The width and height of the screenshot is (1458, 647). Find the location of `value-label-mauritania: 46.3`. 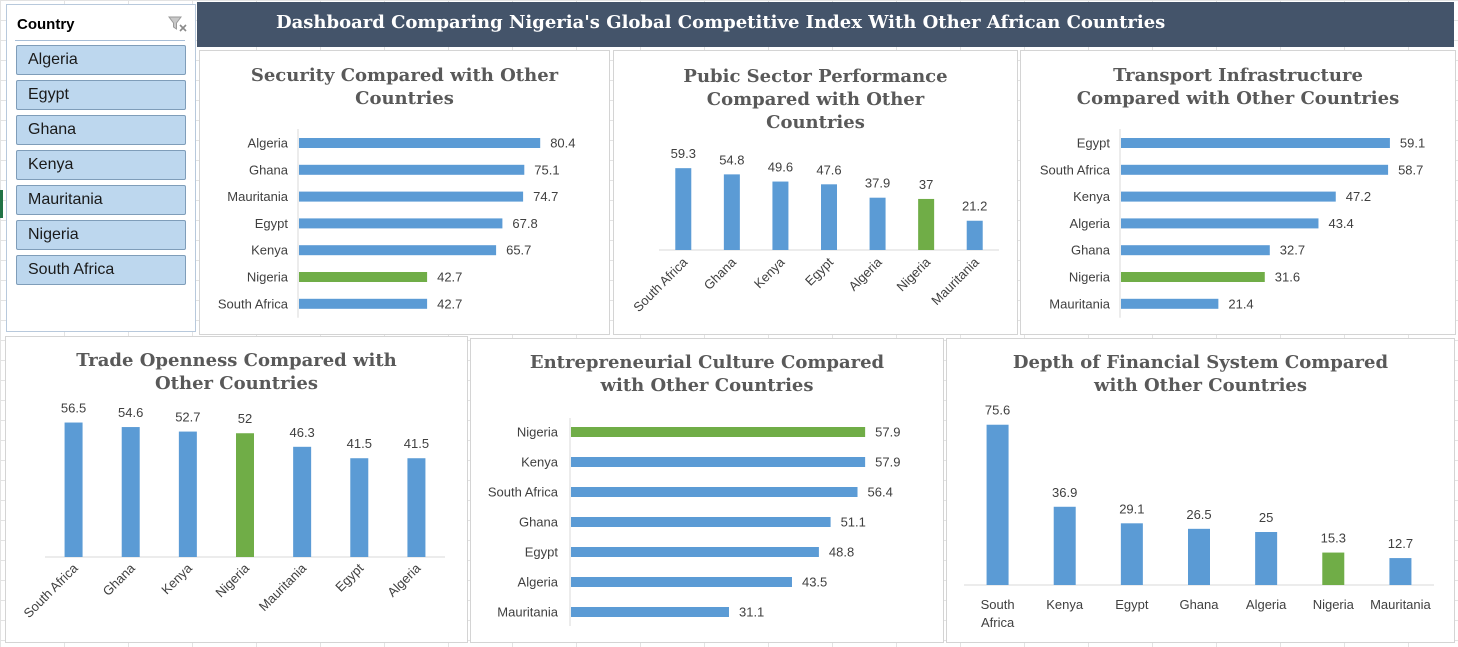

value-label-mauritania: 46.3 is located at coordinates (301, 432).